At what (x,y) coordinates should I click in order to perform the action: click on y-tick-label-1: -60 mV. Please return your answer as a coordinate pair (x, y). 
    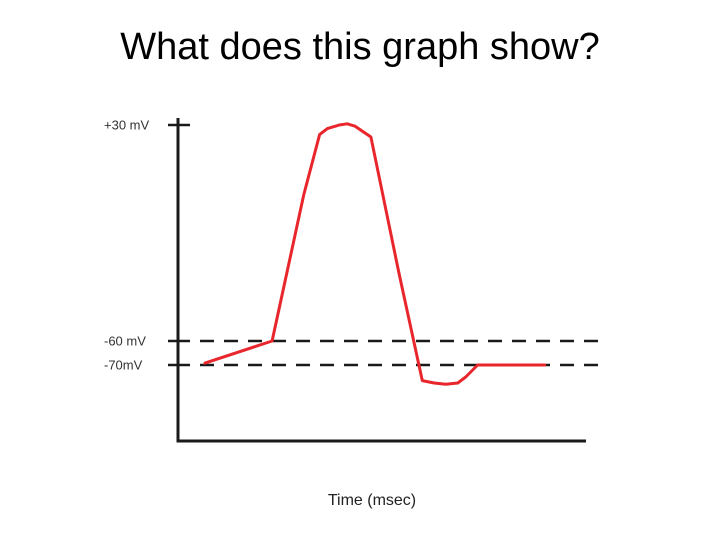
    Looking at the image, I should click on (125, 341).